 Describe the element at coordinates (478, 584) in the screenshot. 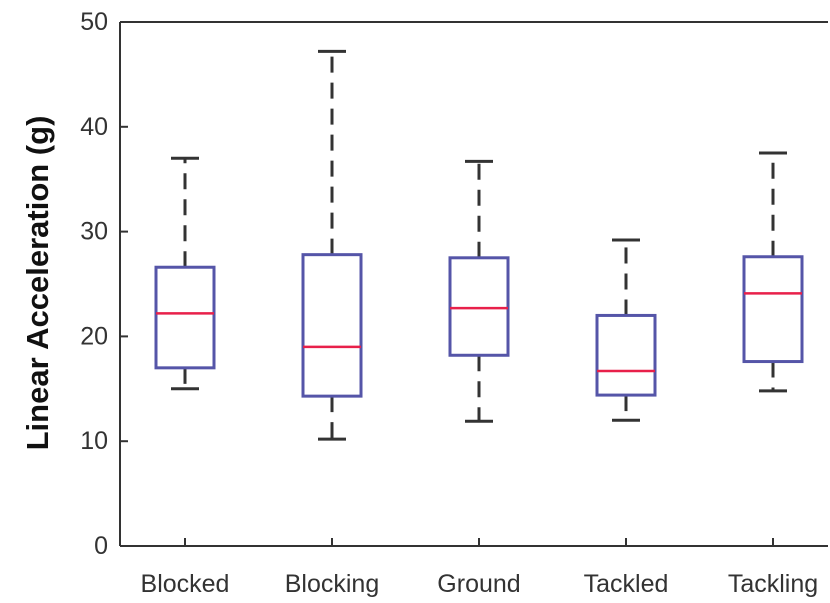

I see `x-tick-label: Ground` at that location.